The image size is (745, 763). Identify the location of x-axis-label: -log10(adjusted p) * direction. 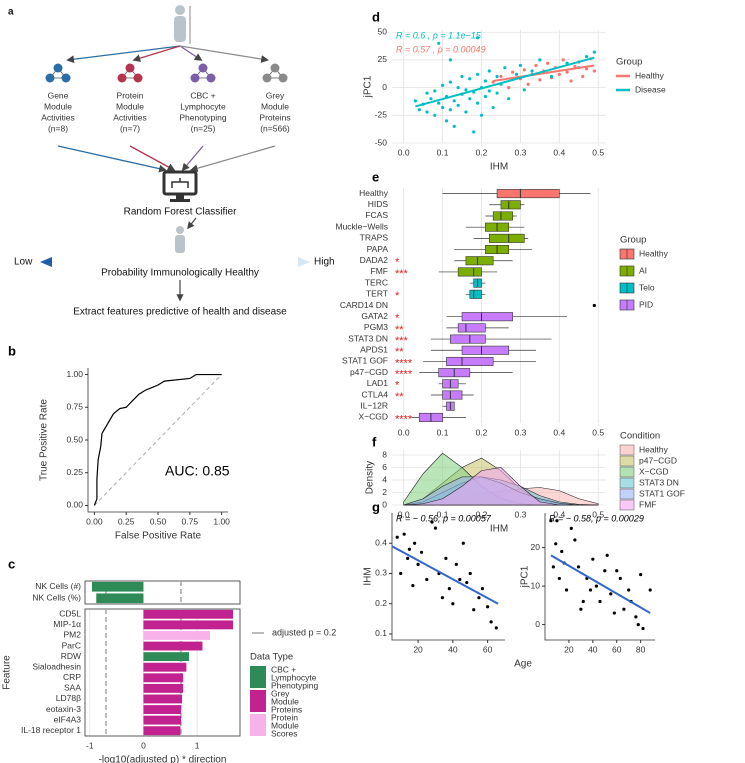
(163, 759).